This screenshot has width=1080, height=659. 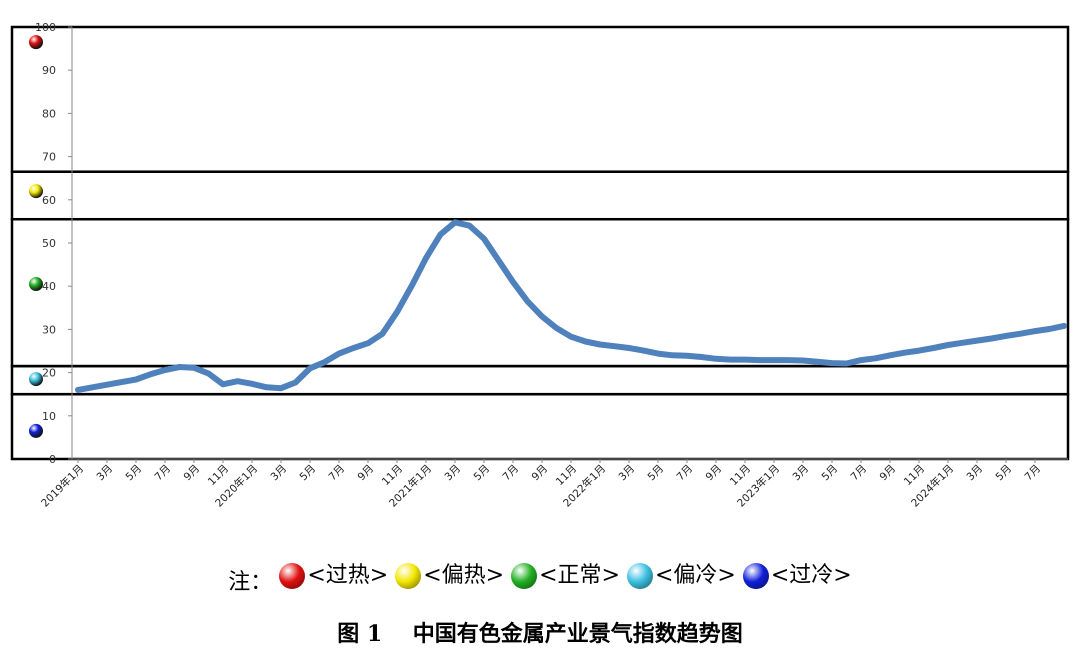 What do you see at coordinates (408, 576) in the screenshot?
I see `yellow-ball-icon` at bounding box center [408, 576].